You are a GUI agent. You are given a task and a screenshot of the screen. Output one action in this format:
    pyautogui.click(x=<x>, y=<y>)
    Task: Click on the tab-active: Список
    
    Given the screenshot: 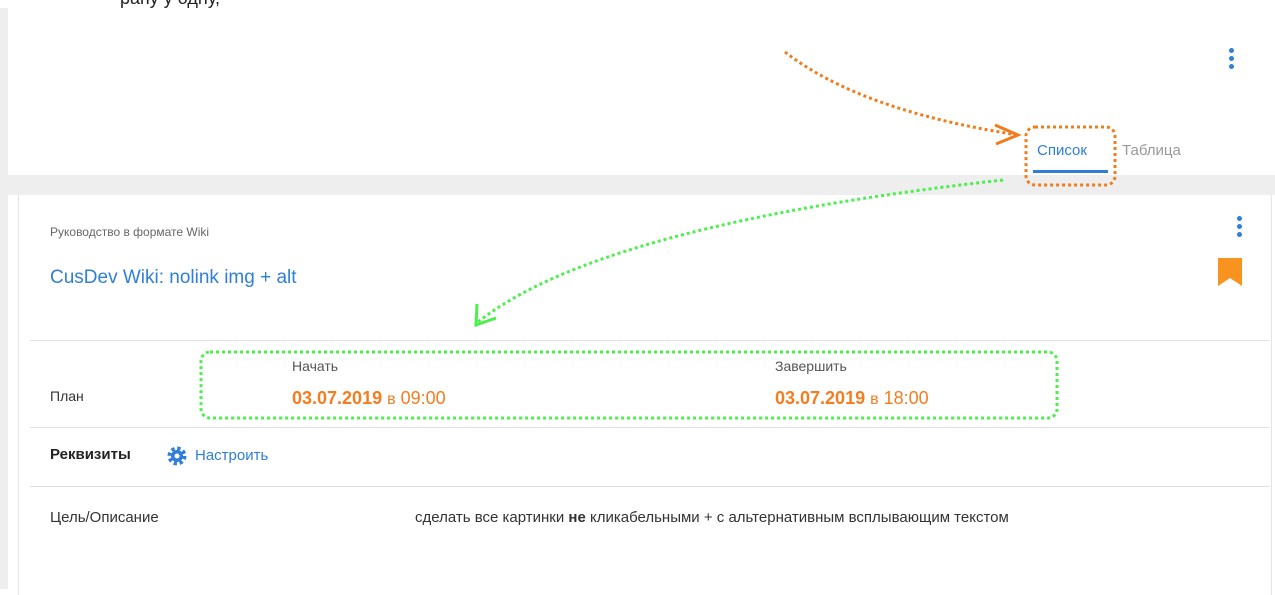 What is the action you would take?
    pyautogui.click(x=1062, y=150)
    